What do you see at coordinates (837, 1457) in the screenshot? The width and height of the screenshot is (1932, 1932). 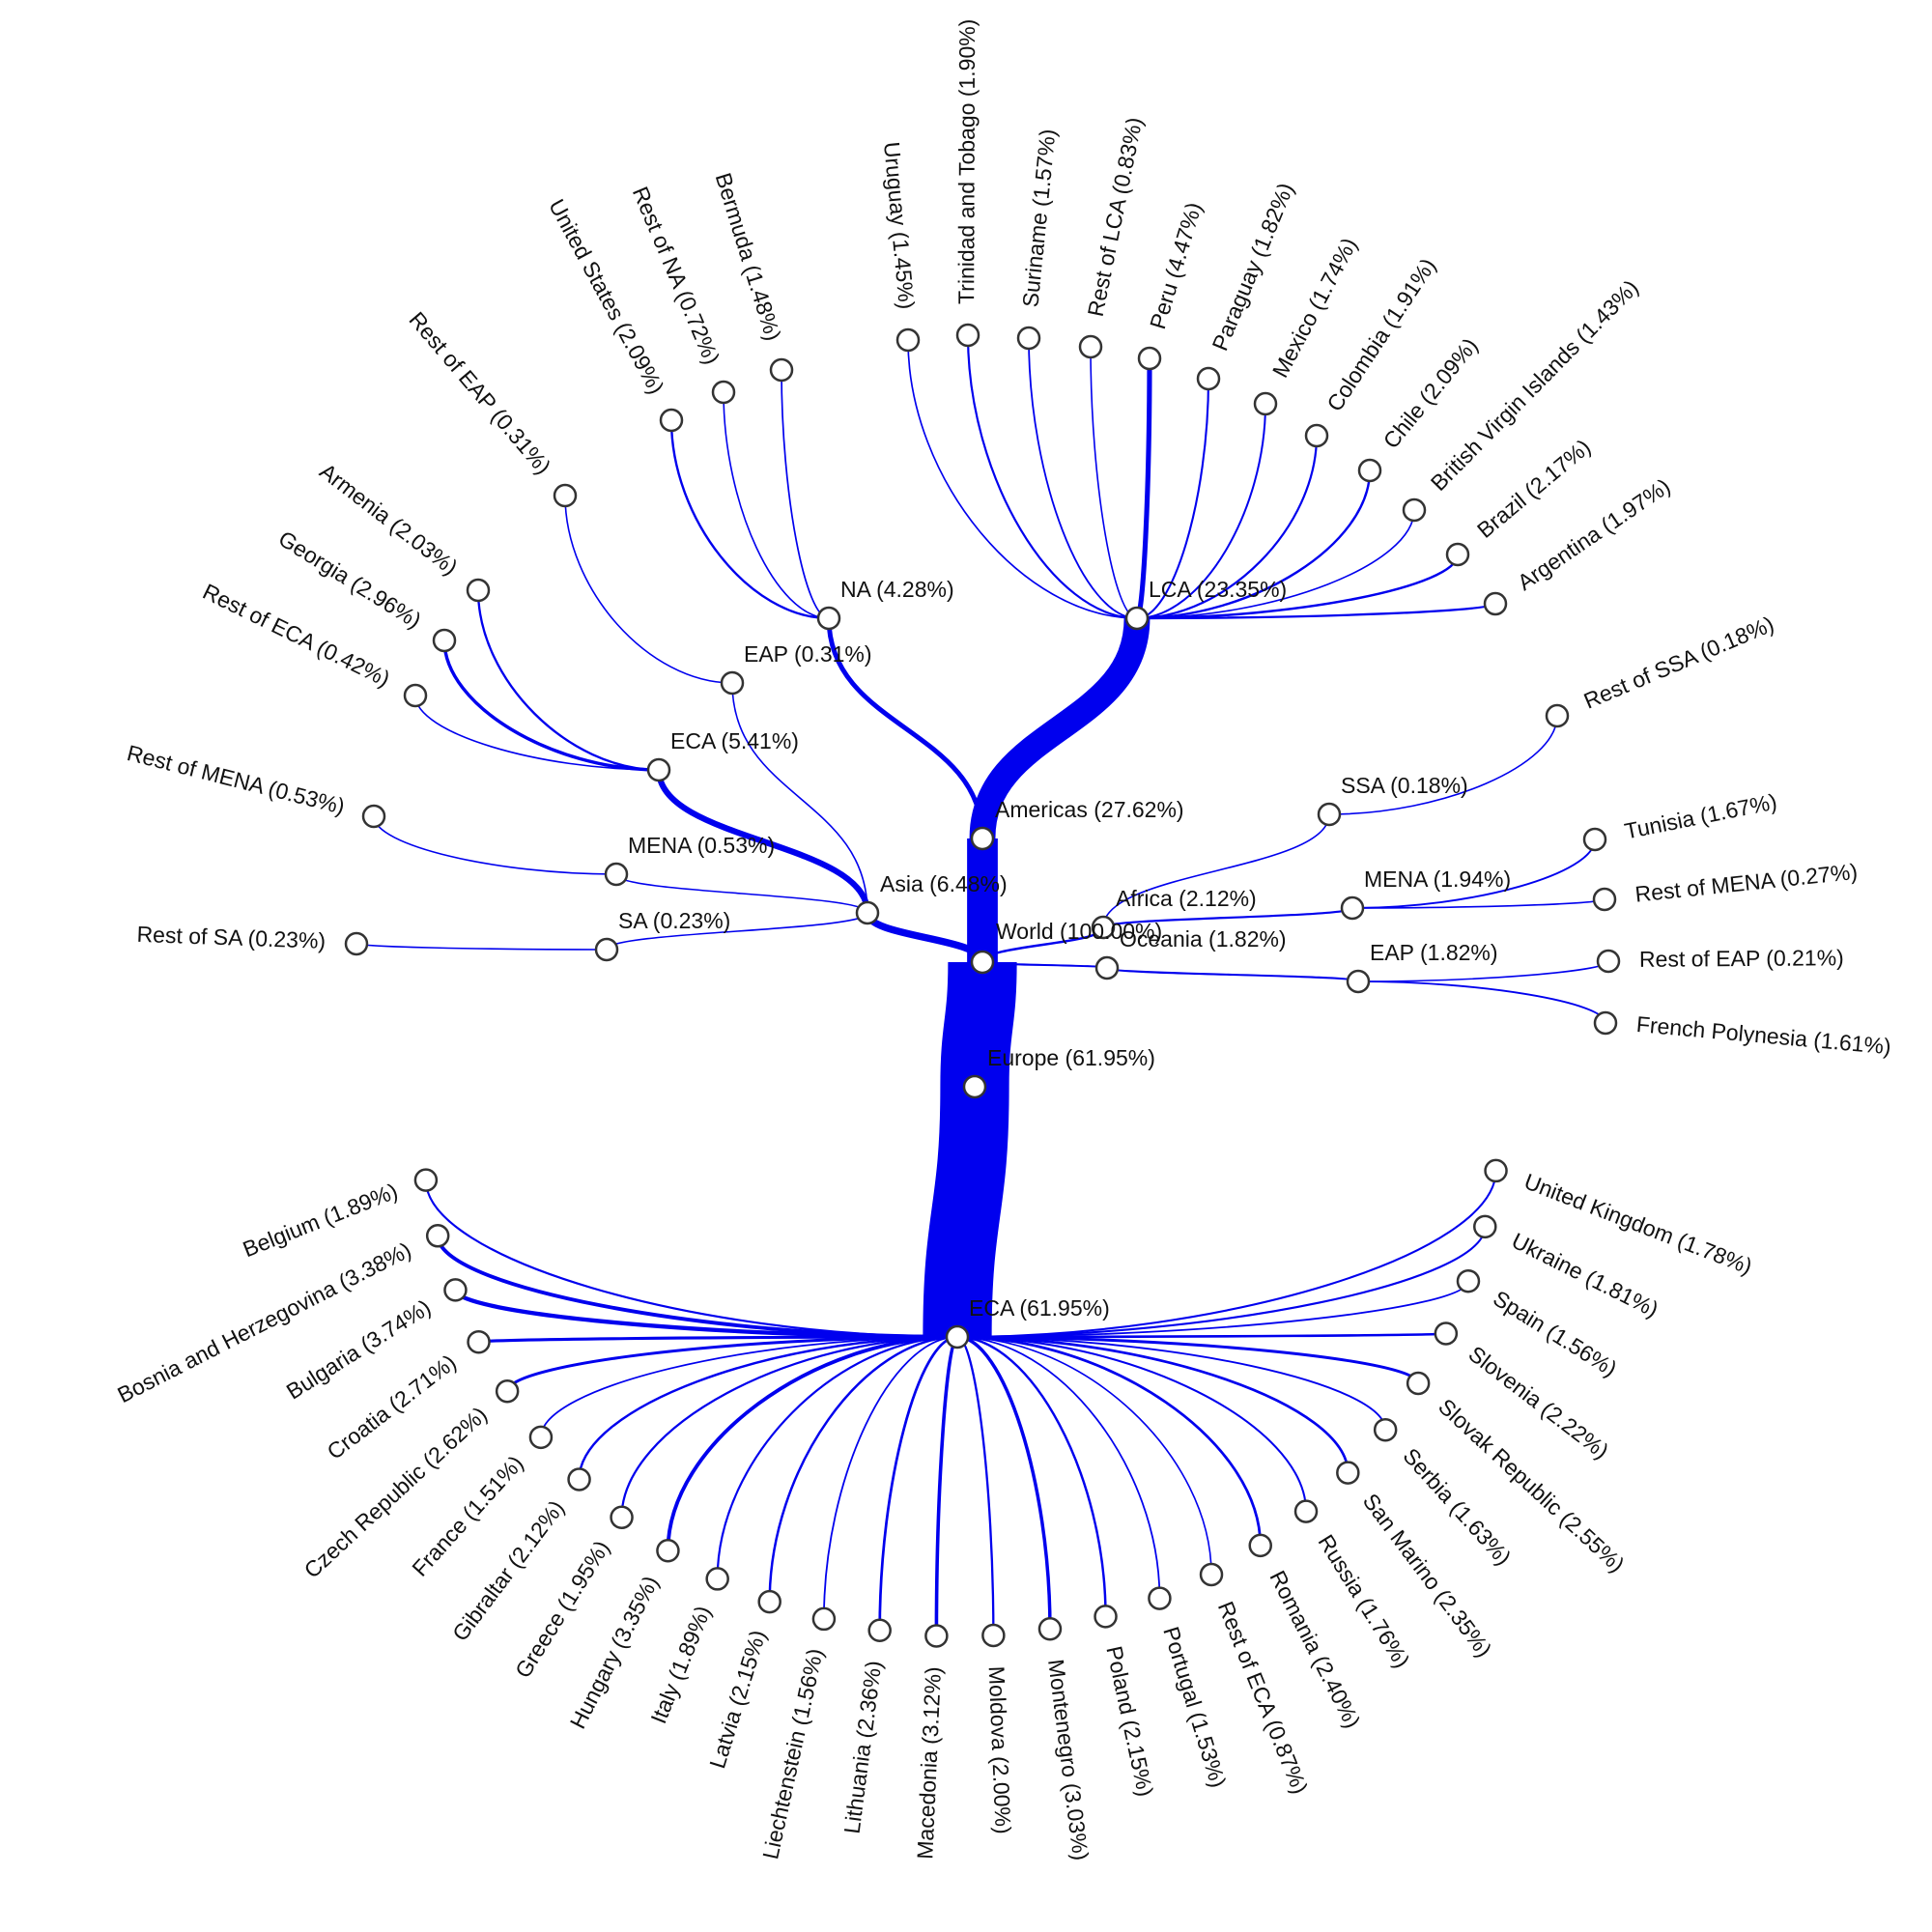 I see `link-eca-italy` at bounding box center [837, 1457].